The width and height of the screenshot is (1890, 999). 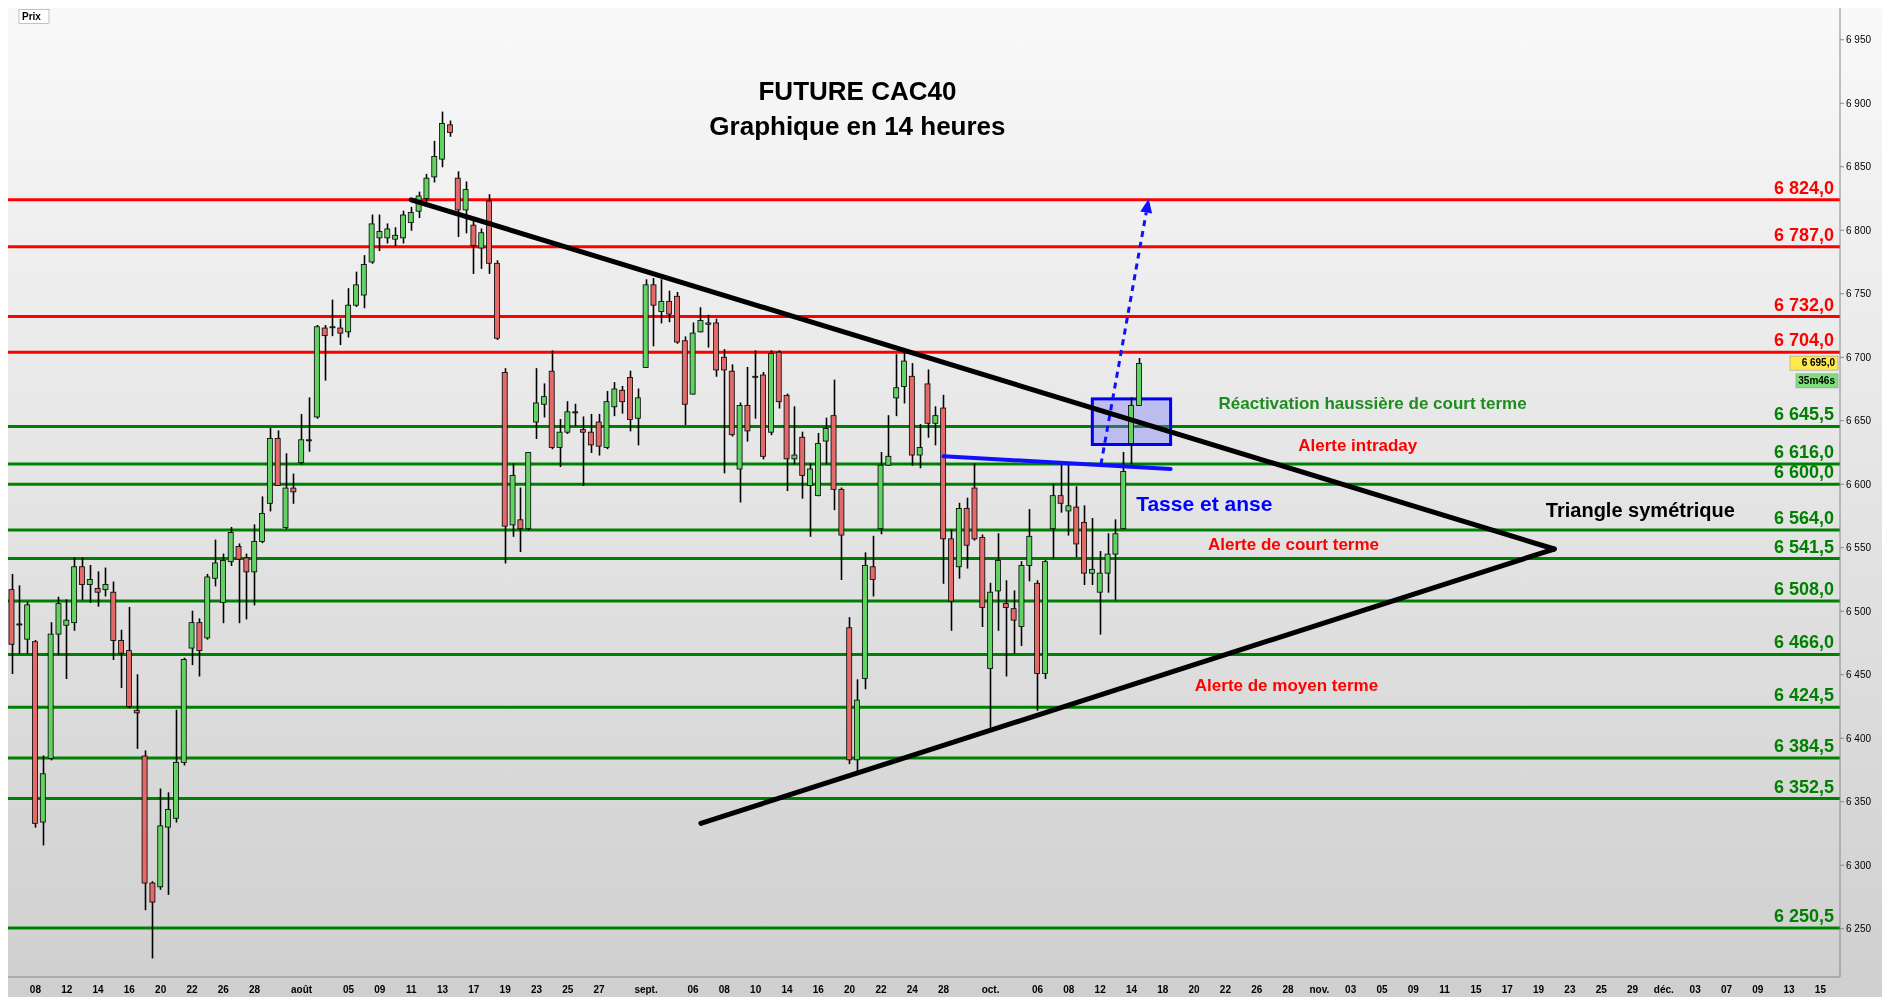 What do you see at coordinates (1803, 642) in the screenshot?
I see `ref-line-label: 6 466,0` at bounding box center [1803, 642].